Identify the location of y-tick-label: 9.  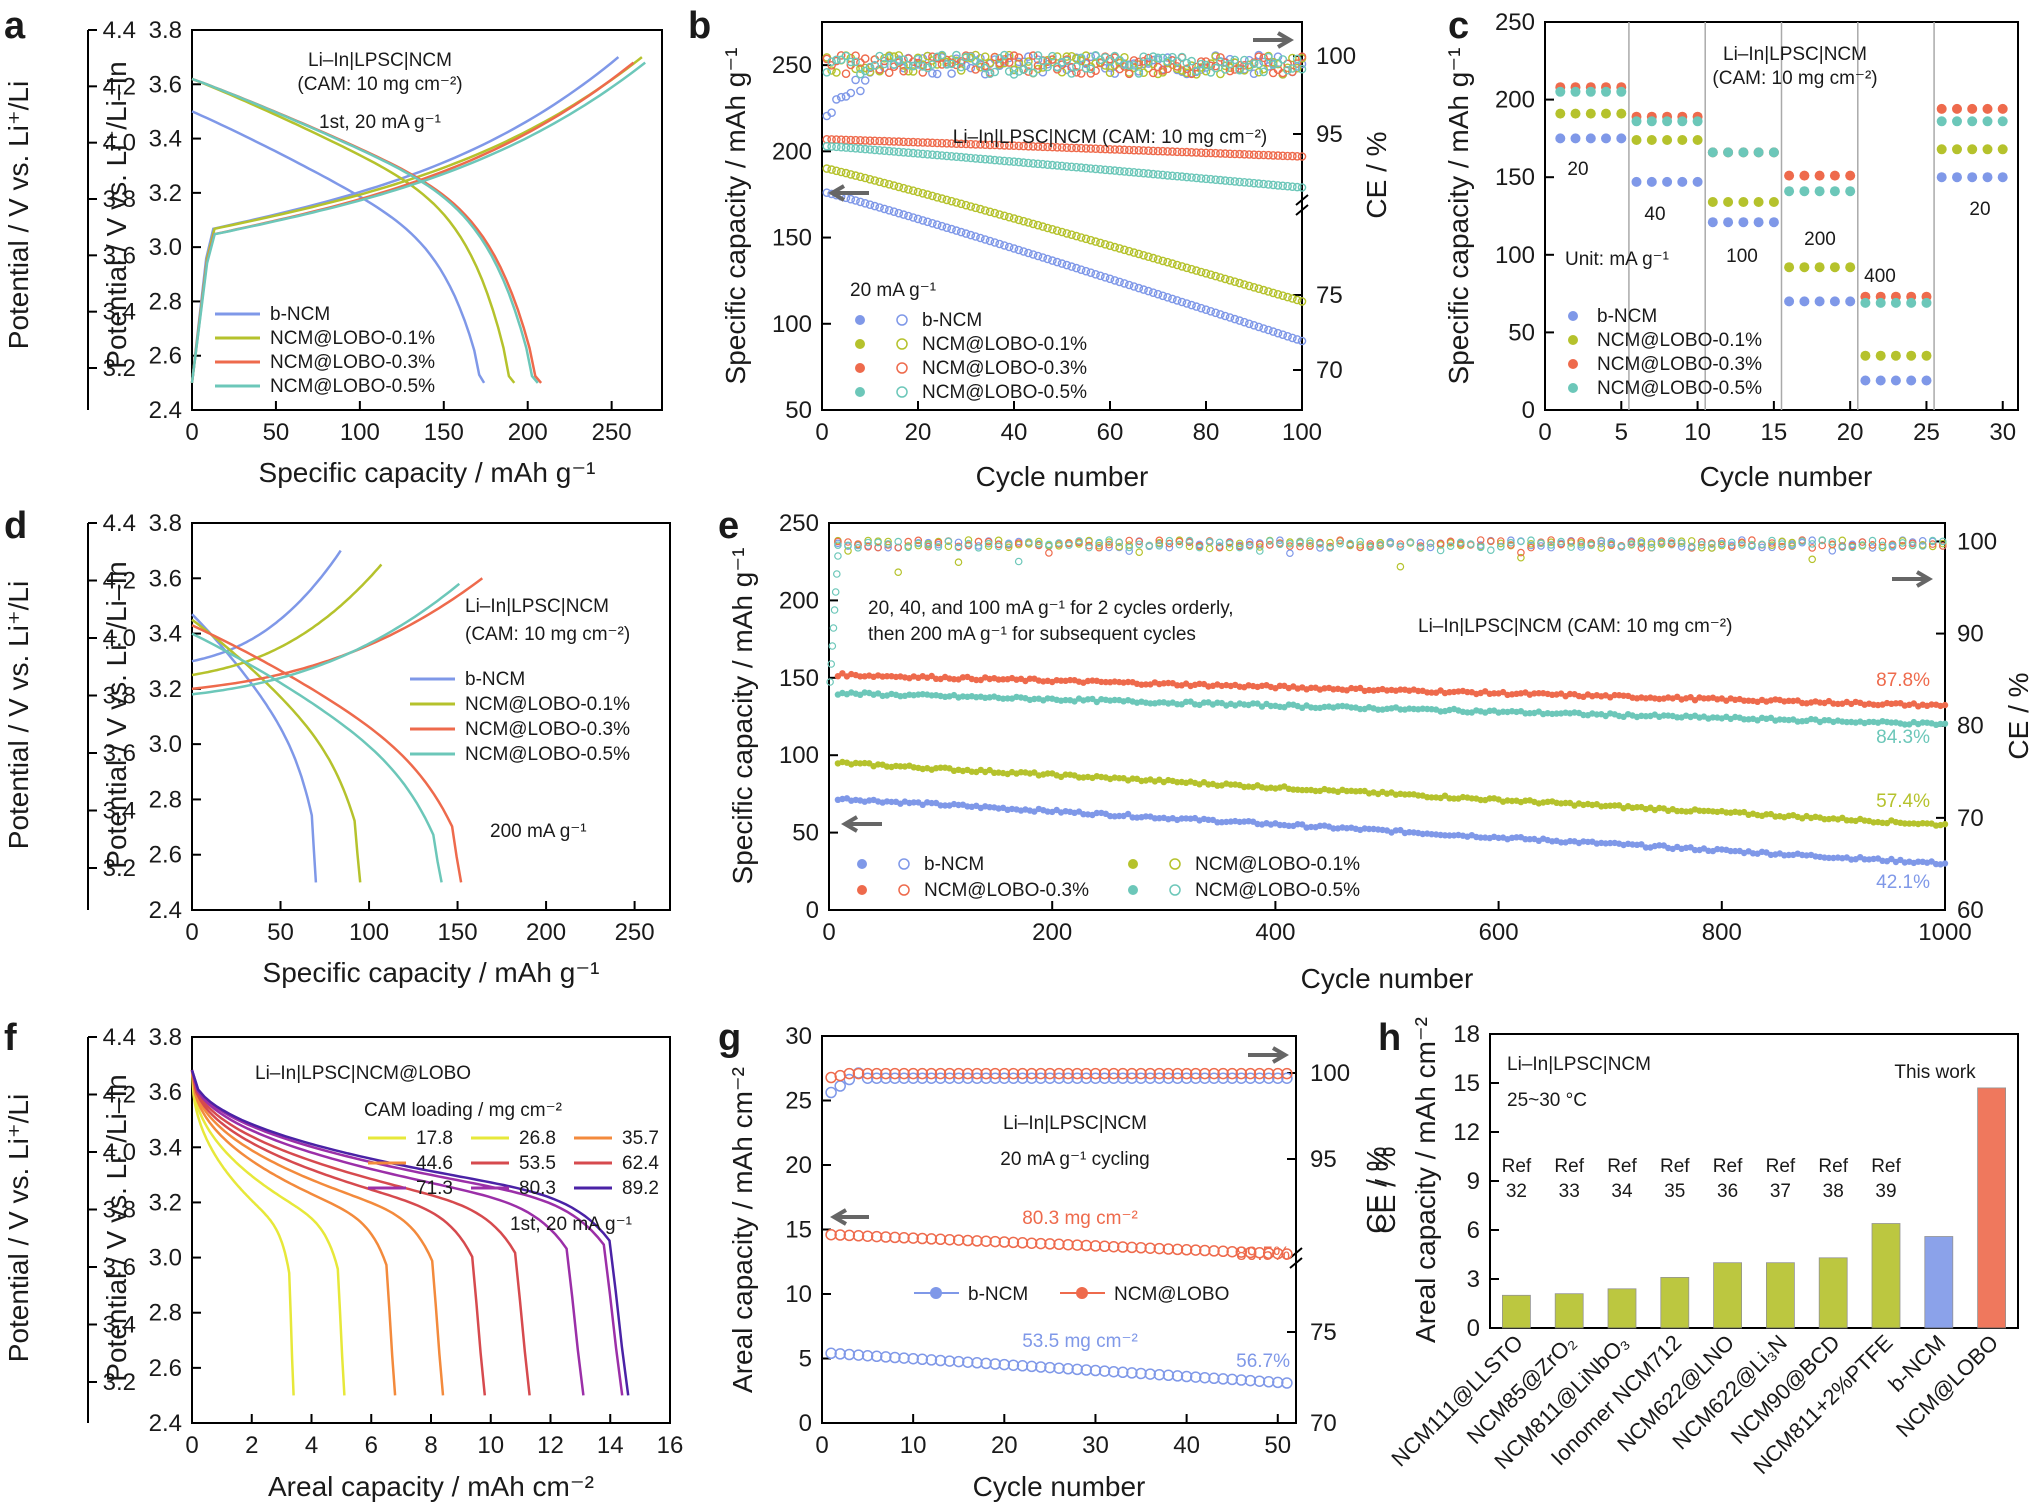
(1473, 1181).